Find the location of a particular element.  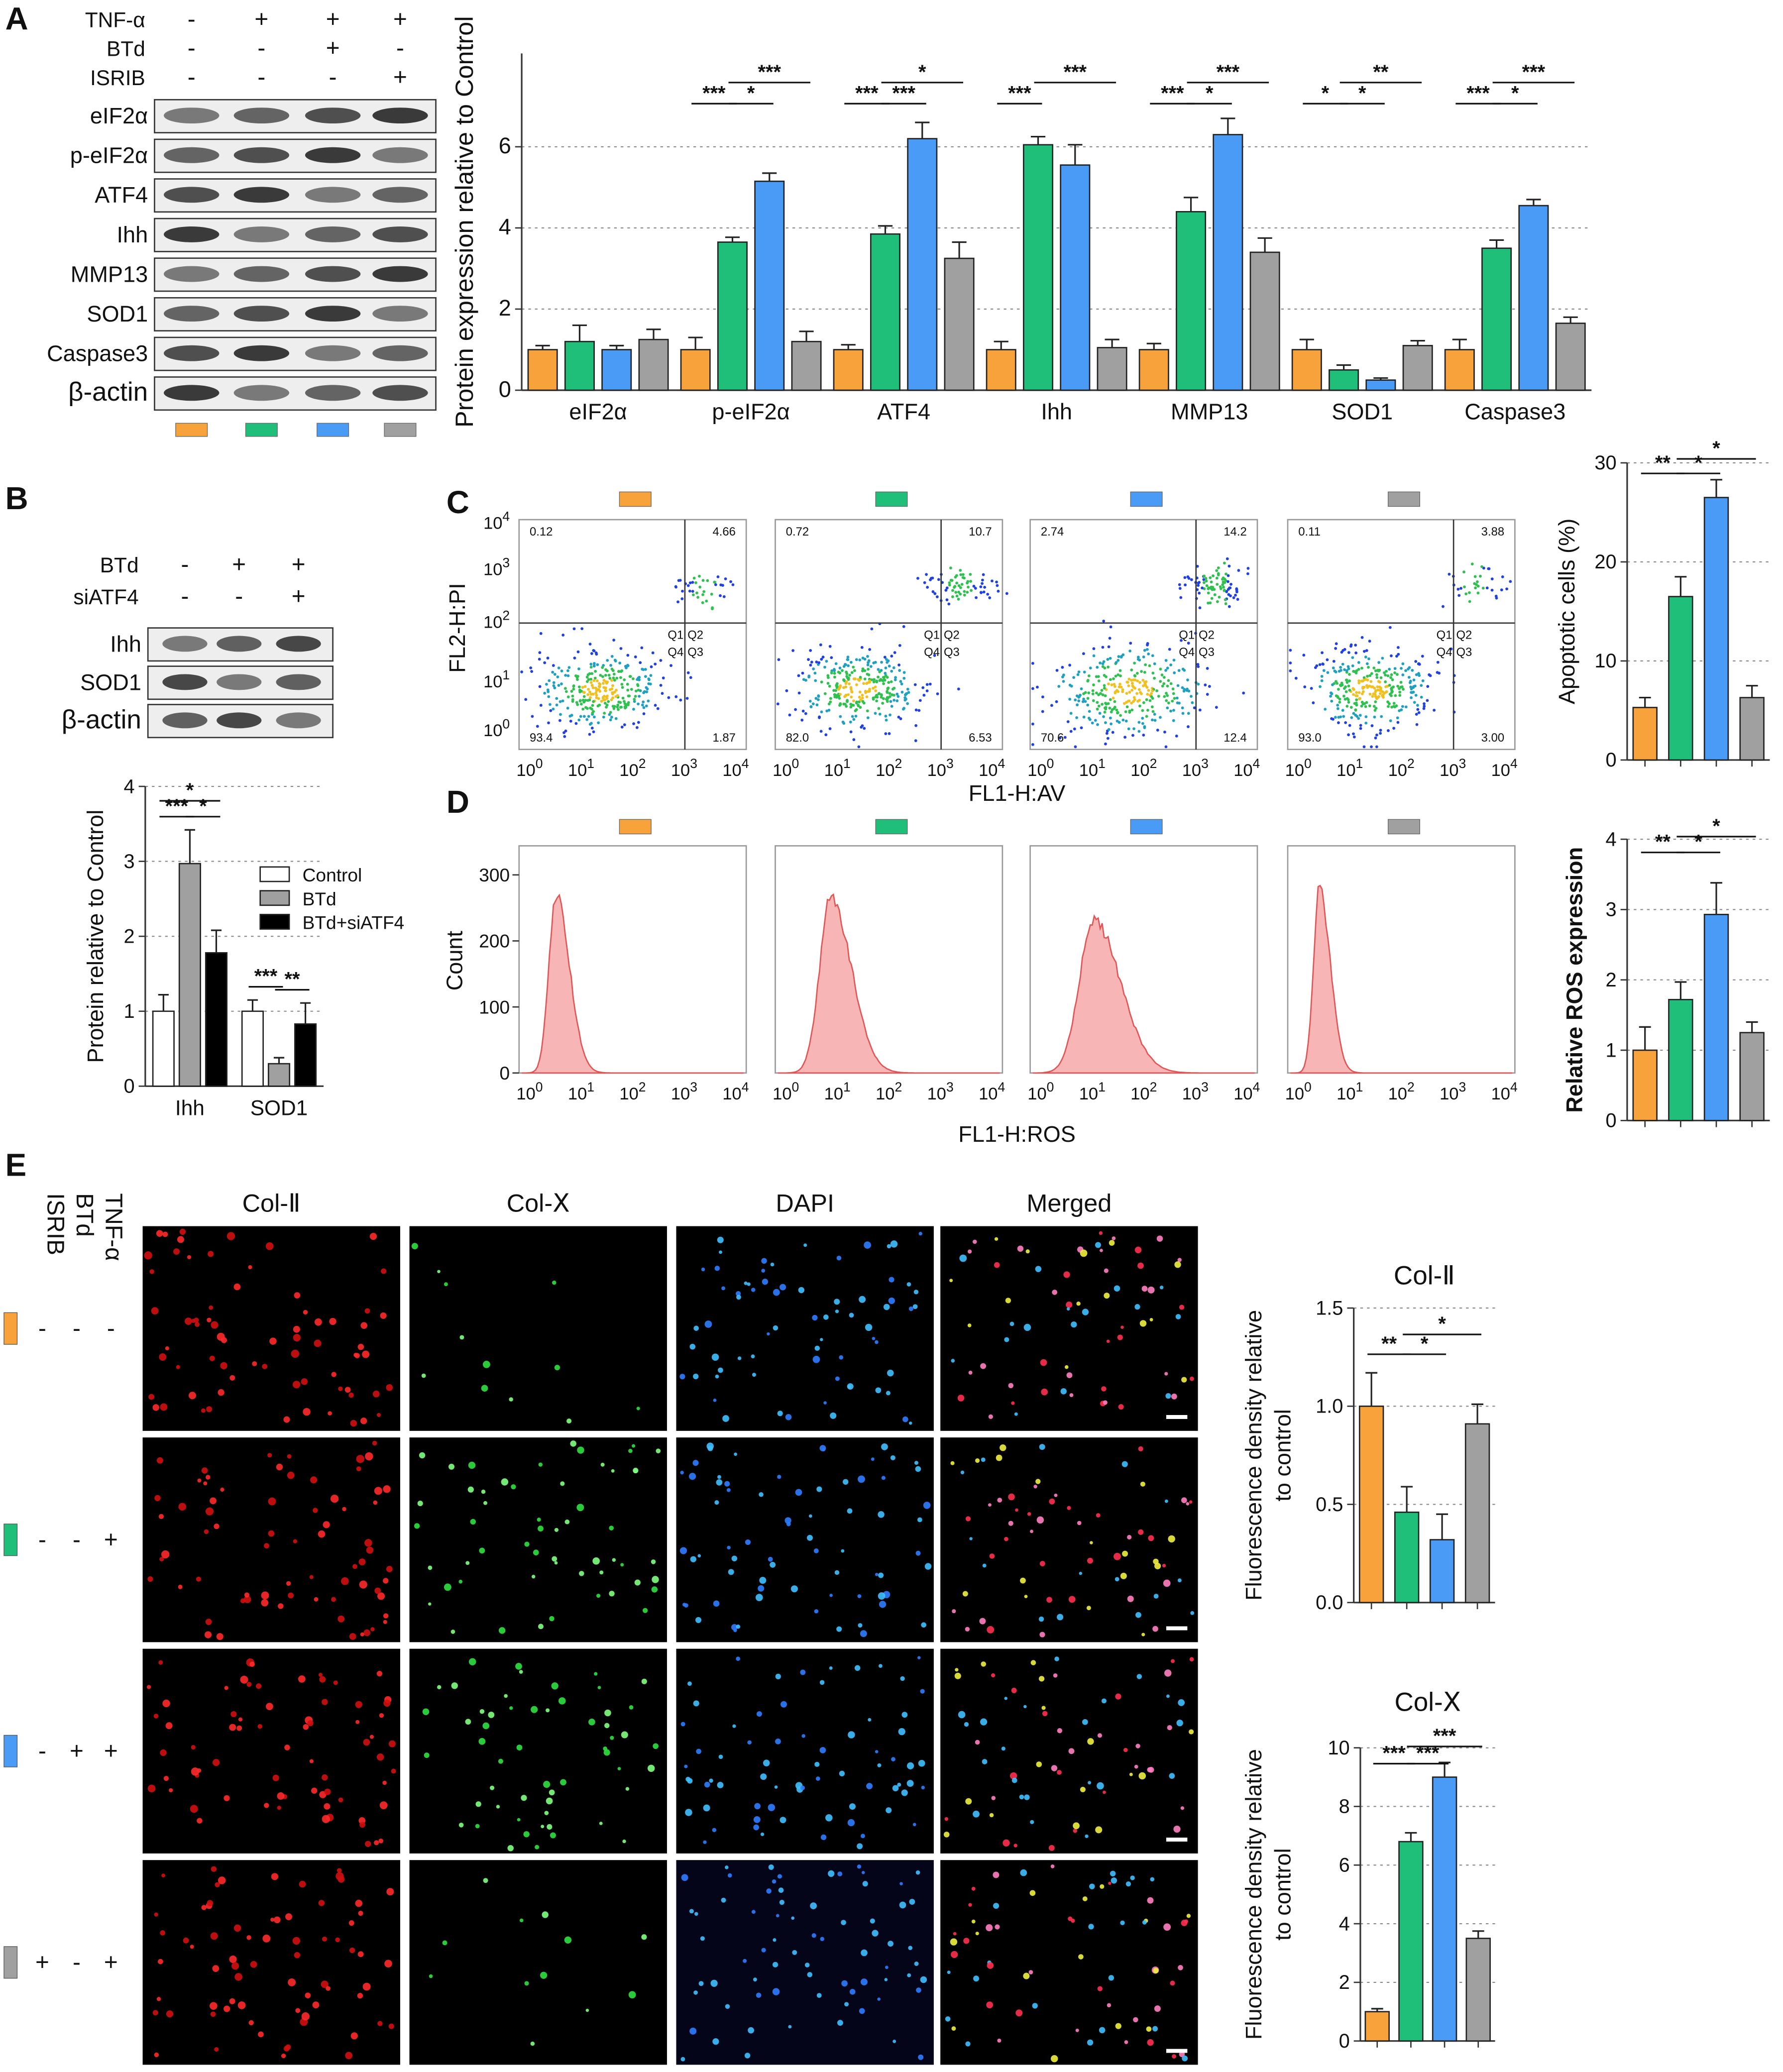

quadrant-label: Q2 is located at coordinates (695, 635).